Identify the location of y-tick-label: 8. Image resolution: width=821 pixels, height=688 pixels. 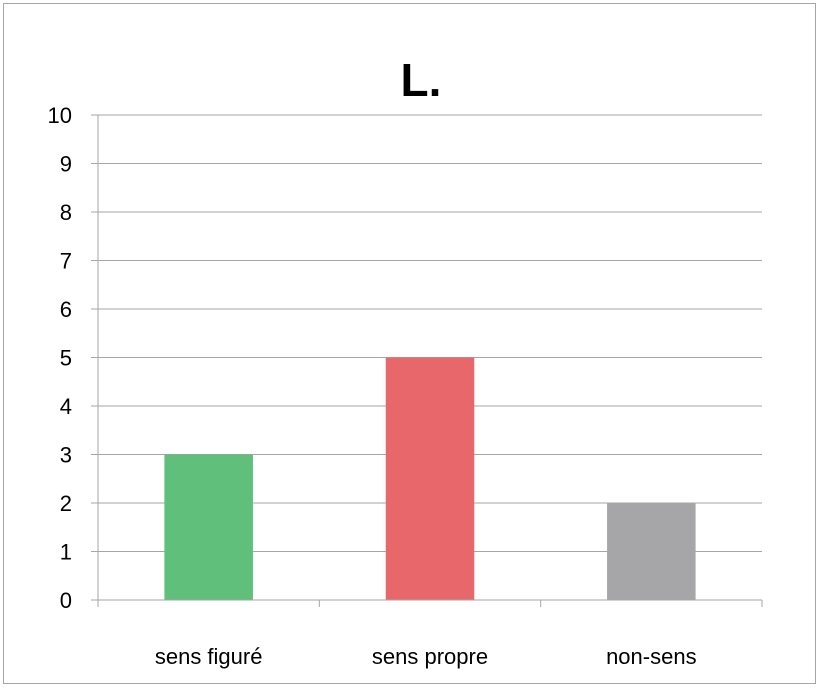
(66, 212).